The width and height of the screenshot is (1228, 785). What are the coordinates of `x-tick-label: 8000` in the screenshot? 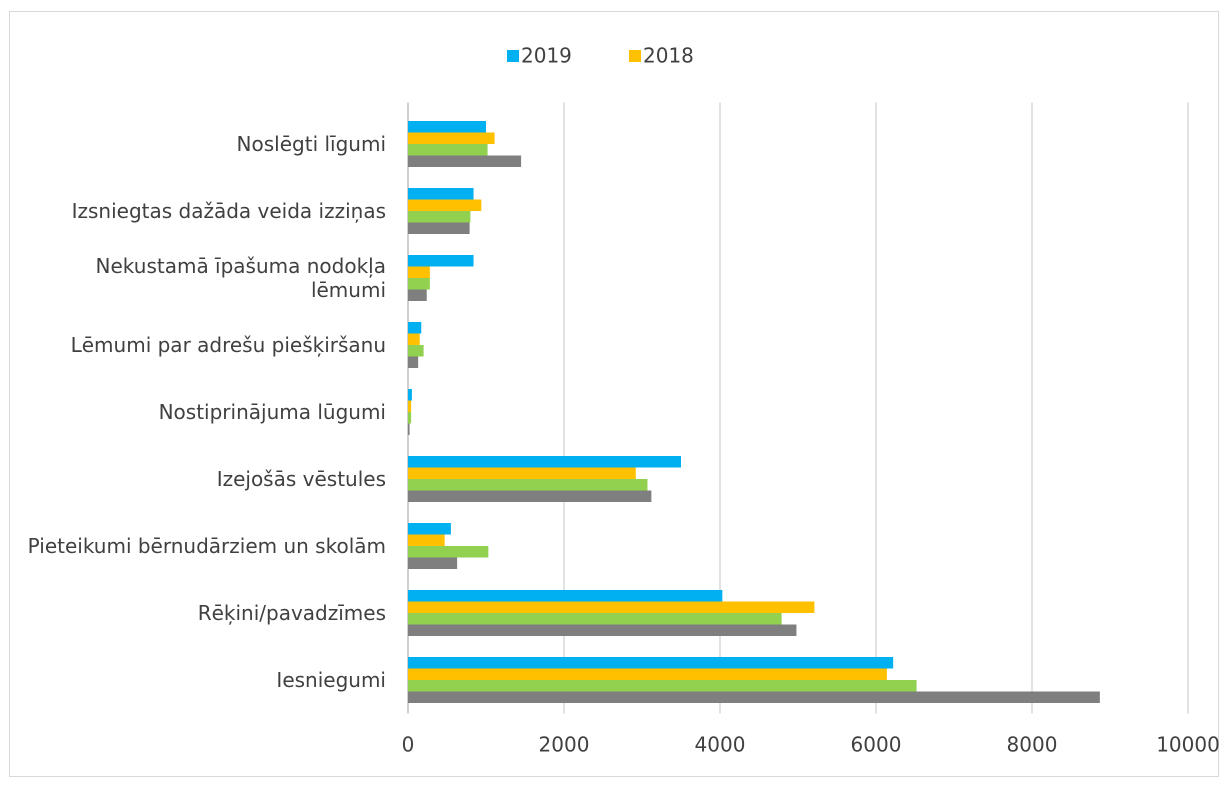 It's located at (1032, 745).